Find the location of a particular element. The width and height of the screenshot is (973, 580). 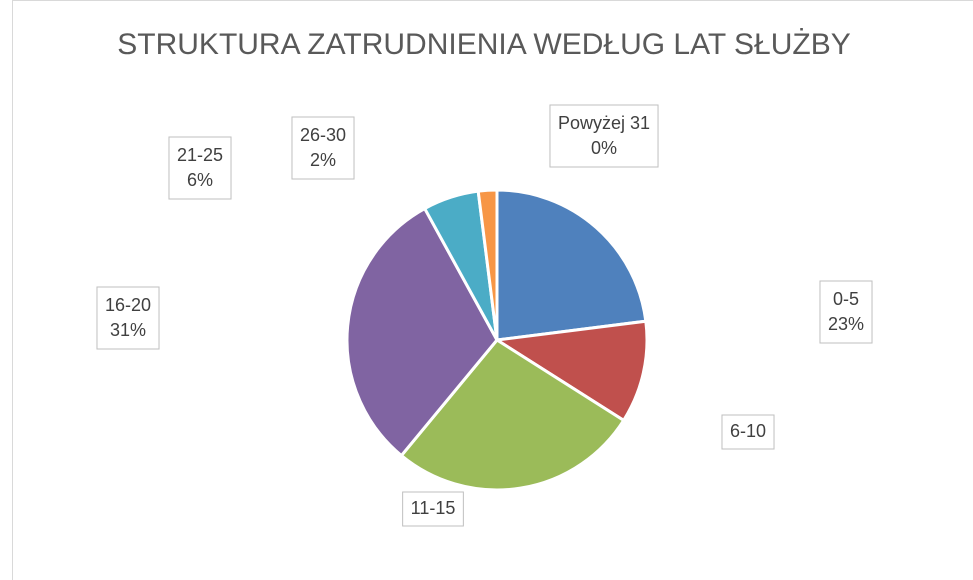

data-label-category: 21-25 is located at coordinates (200, 155).